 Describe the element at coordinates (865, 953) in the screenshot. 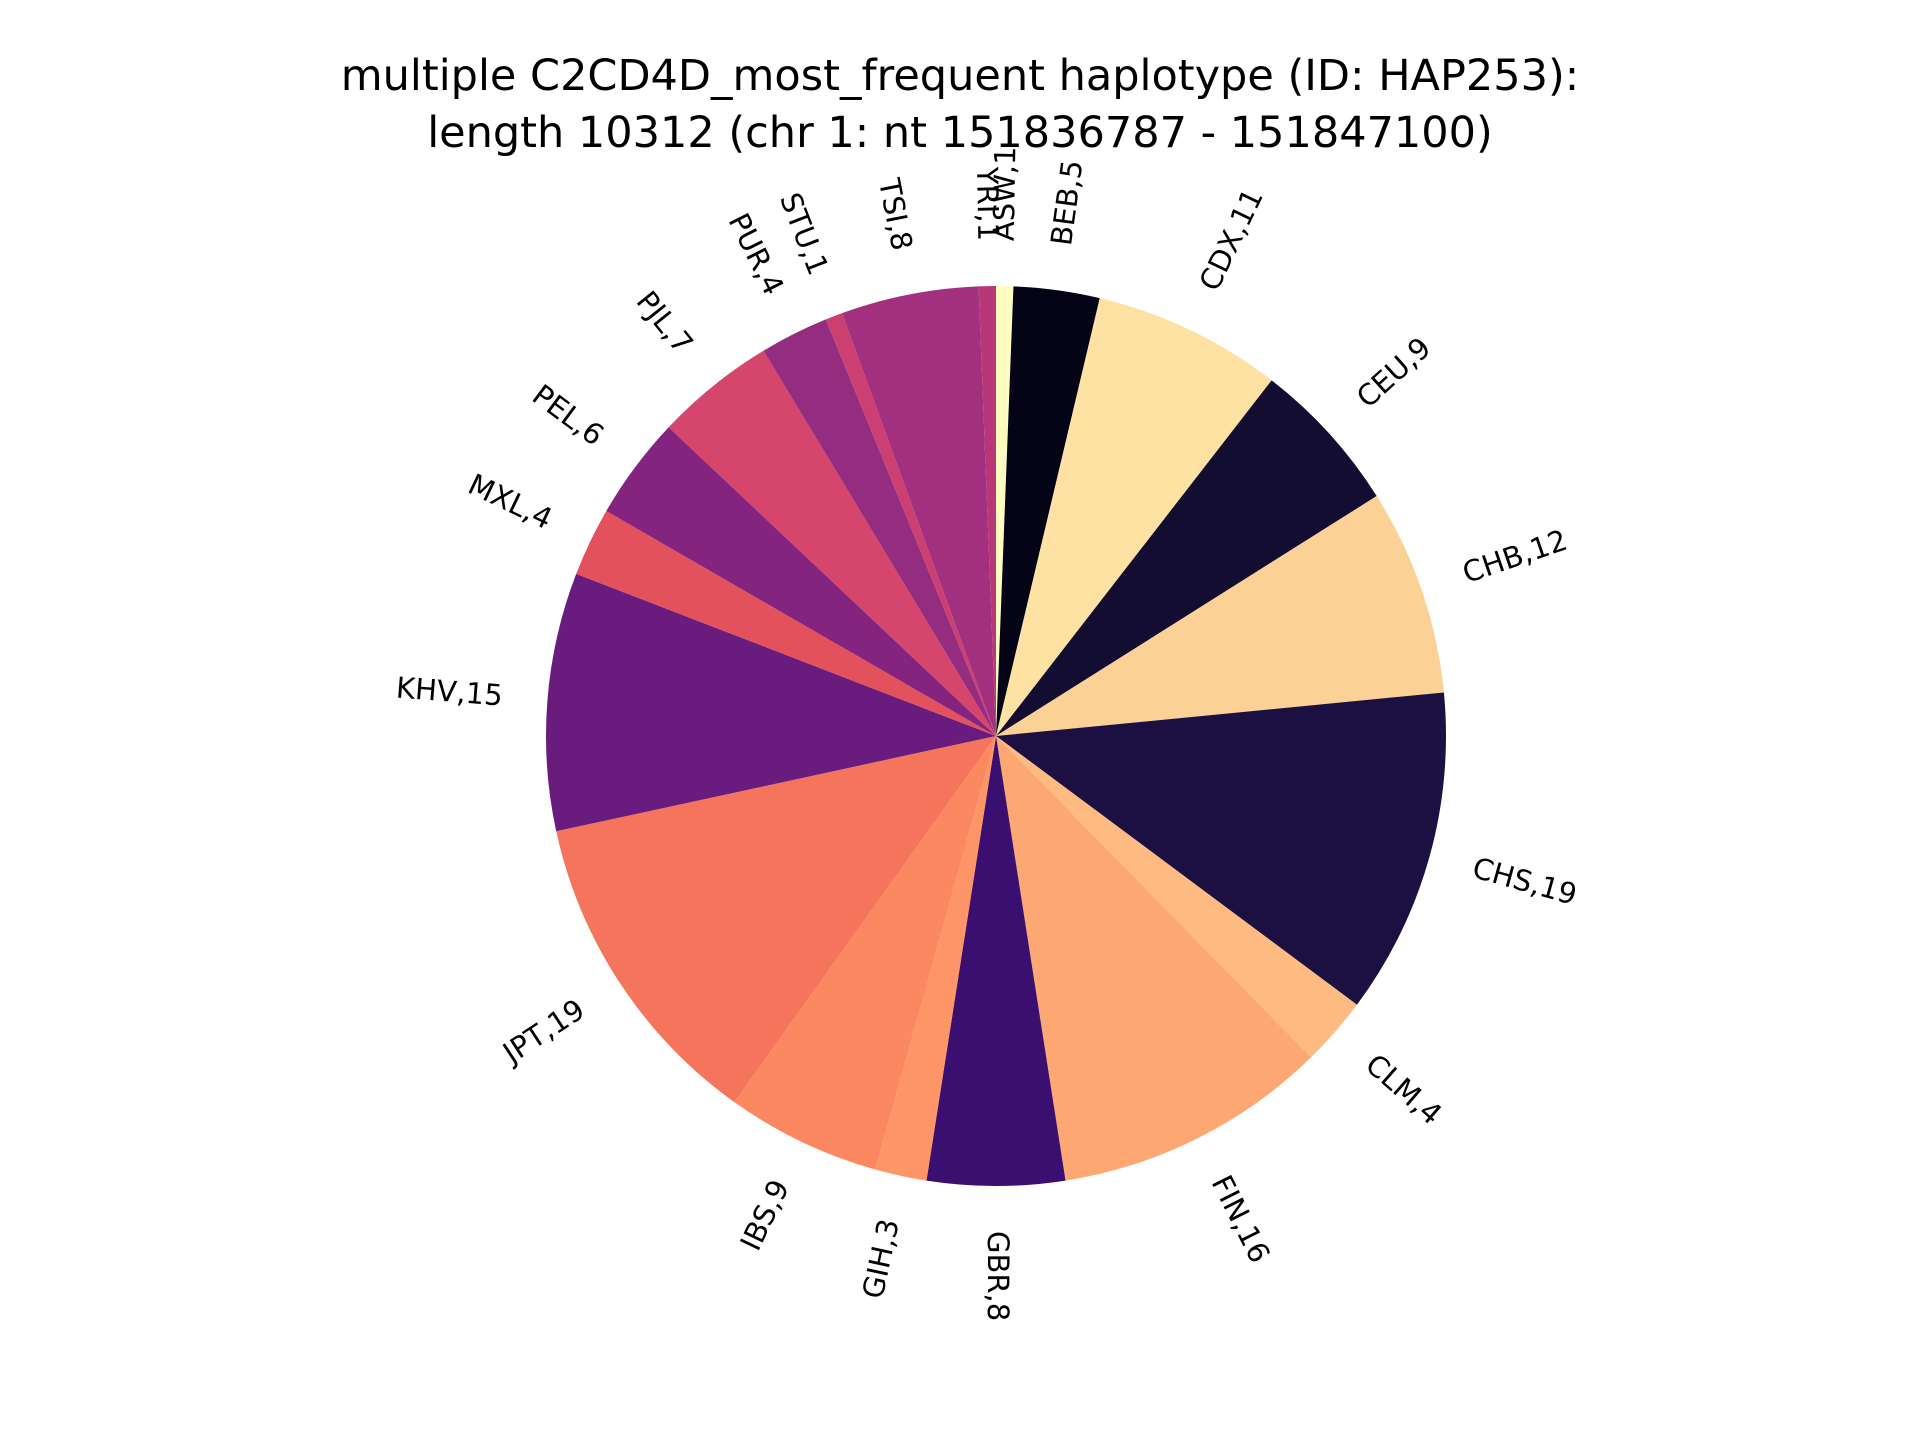

I see `pie-slice-ibs` at that location.